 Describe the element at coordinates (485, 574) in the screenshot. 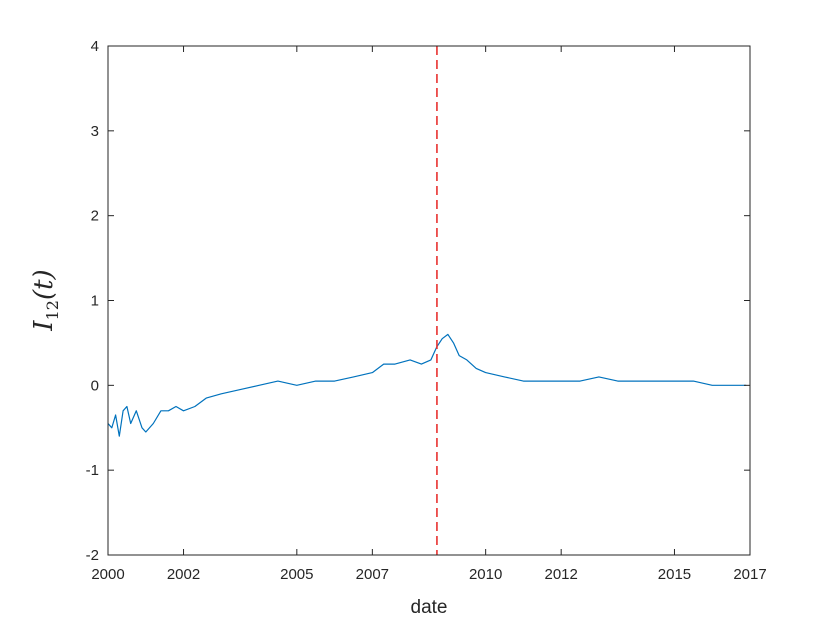

I see `x-tick-label: 2010` at that location.